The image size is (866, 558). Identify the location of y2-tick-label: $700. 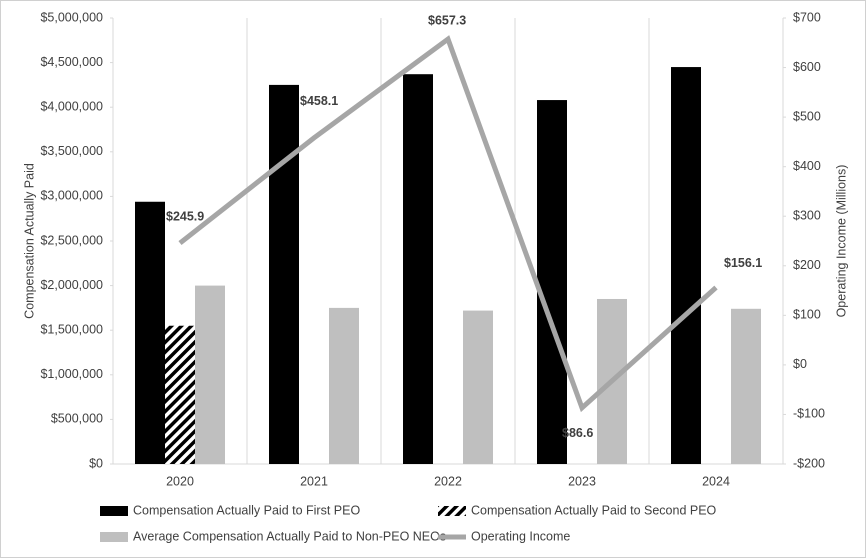
(807, 17).